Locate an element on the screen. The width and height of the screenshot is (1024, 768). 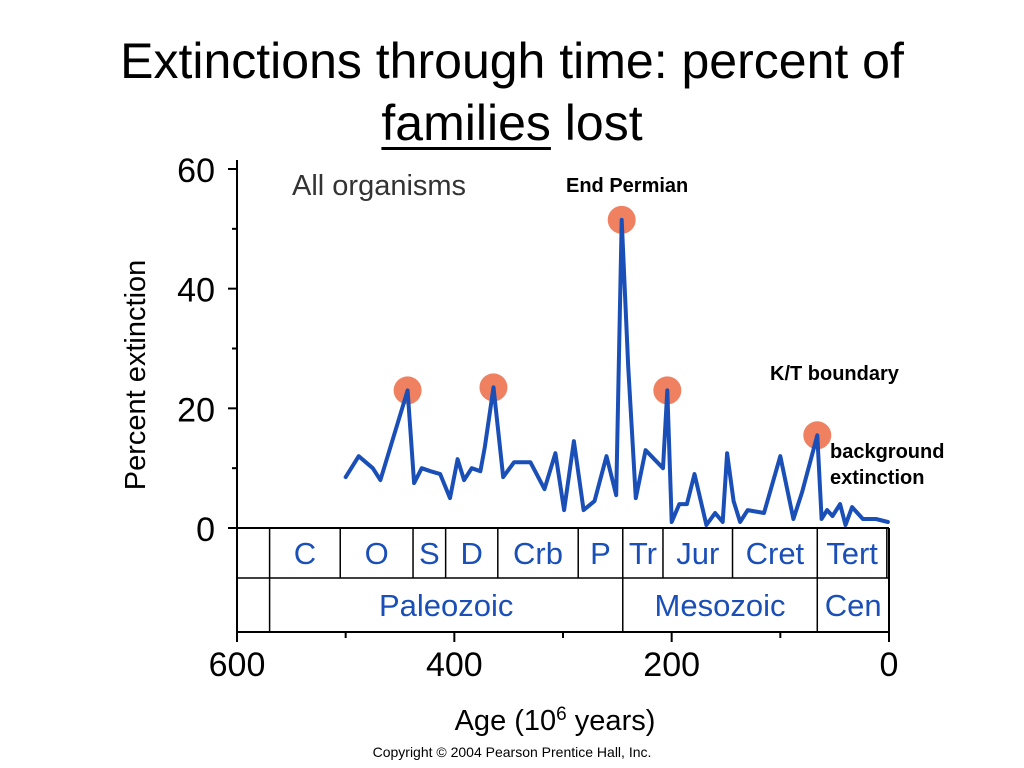
era-band-label: Mesozoic is located at coordinates (720, 605).